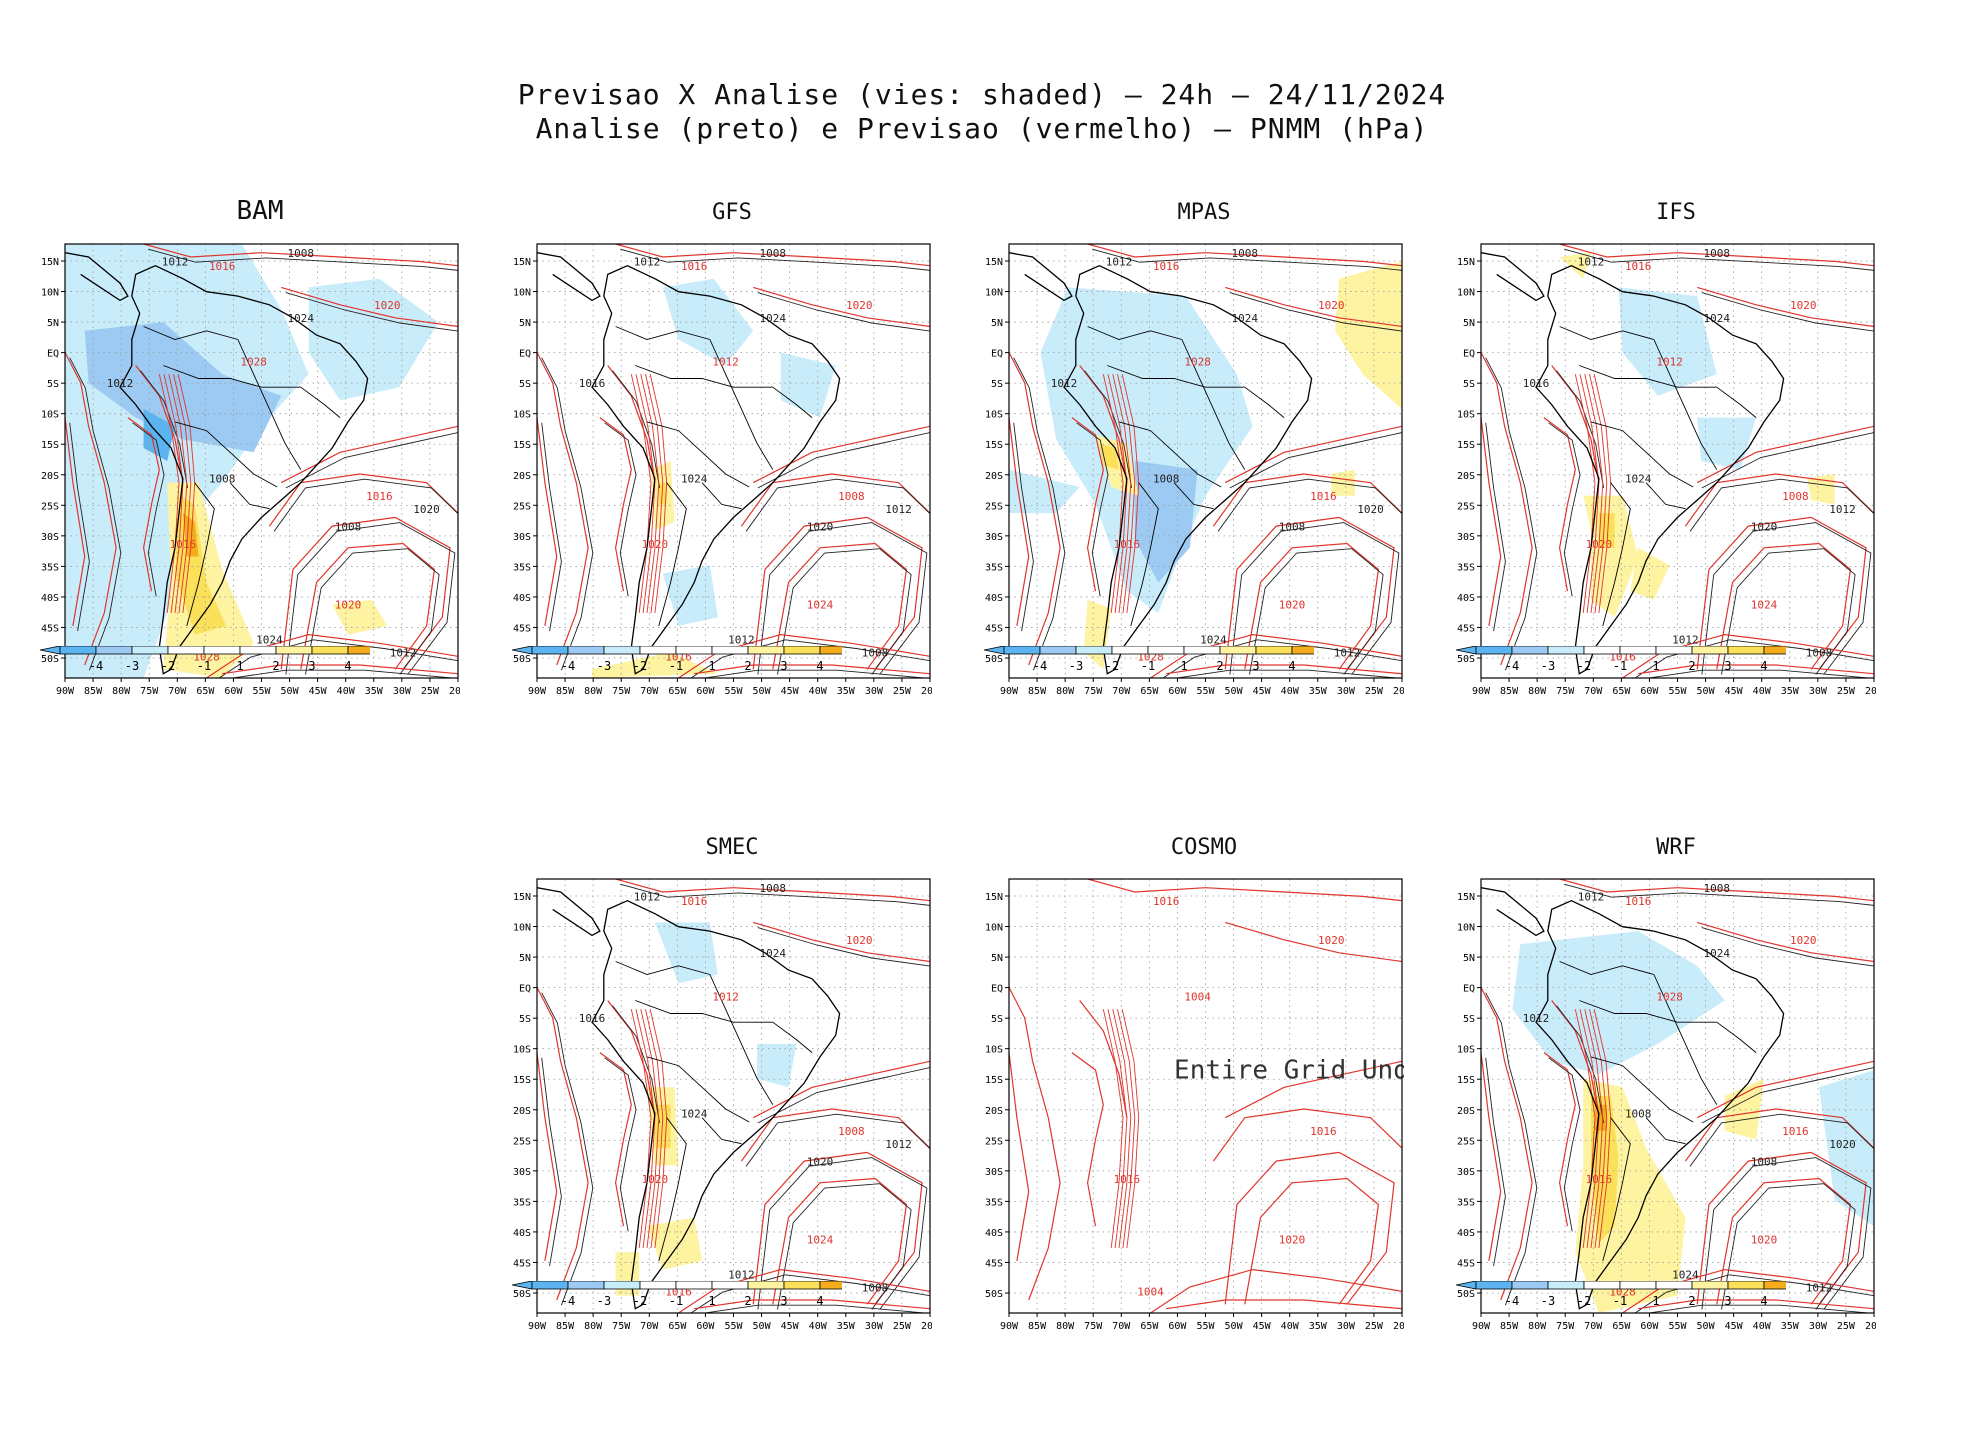  Describe the element at coordinates (253, 362) in the screenshot. I see `contour-label: 1028` at that location.